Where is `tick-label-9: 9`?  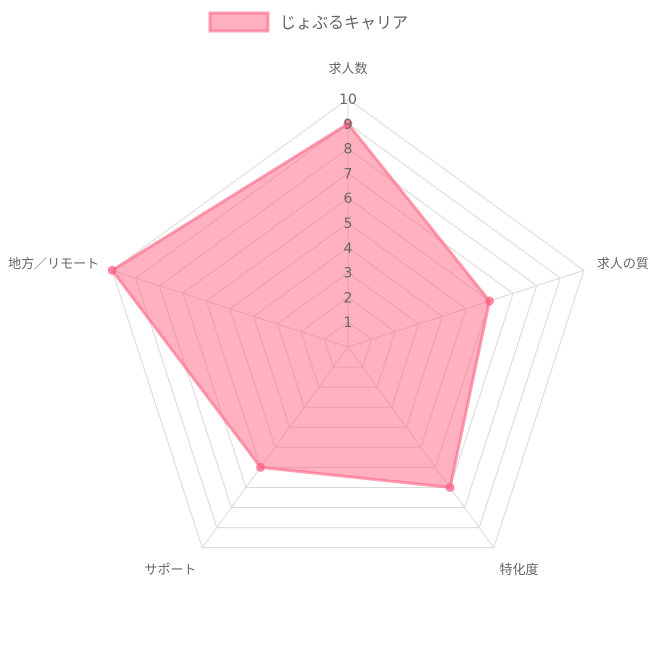
tick-label-9: 9 is located at coordinates (348, 125).